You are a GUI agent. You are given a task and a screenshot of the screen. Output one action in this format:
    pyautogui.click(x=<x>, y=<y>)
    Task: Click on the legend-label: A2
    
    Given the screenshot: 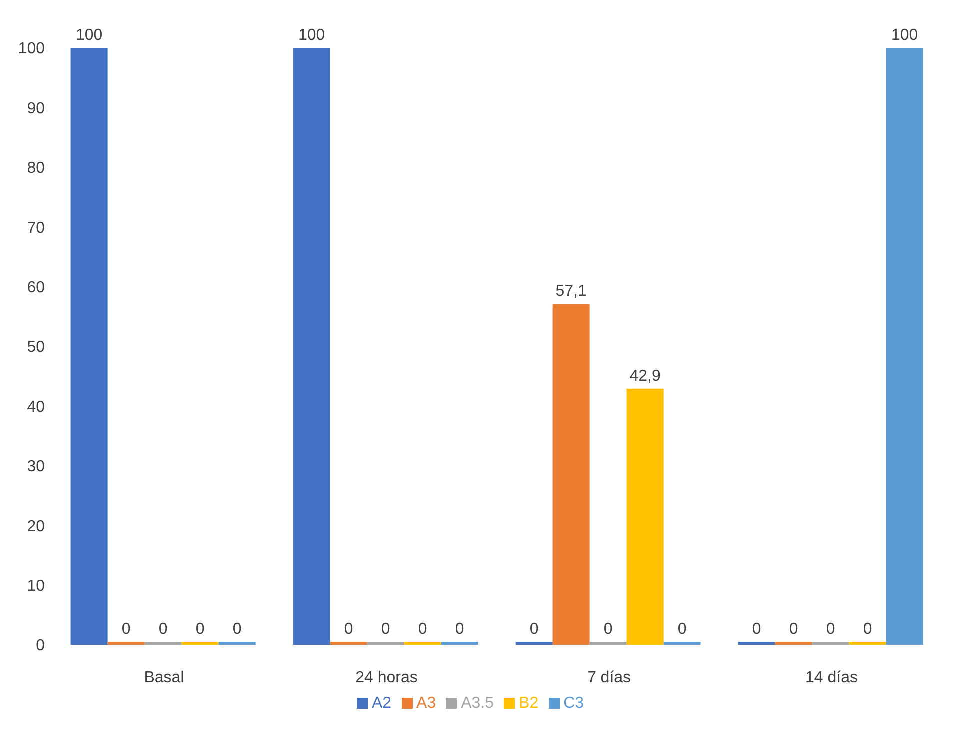 What is the action you would take?
    pyautogui.click(x=382, y=703)
    